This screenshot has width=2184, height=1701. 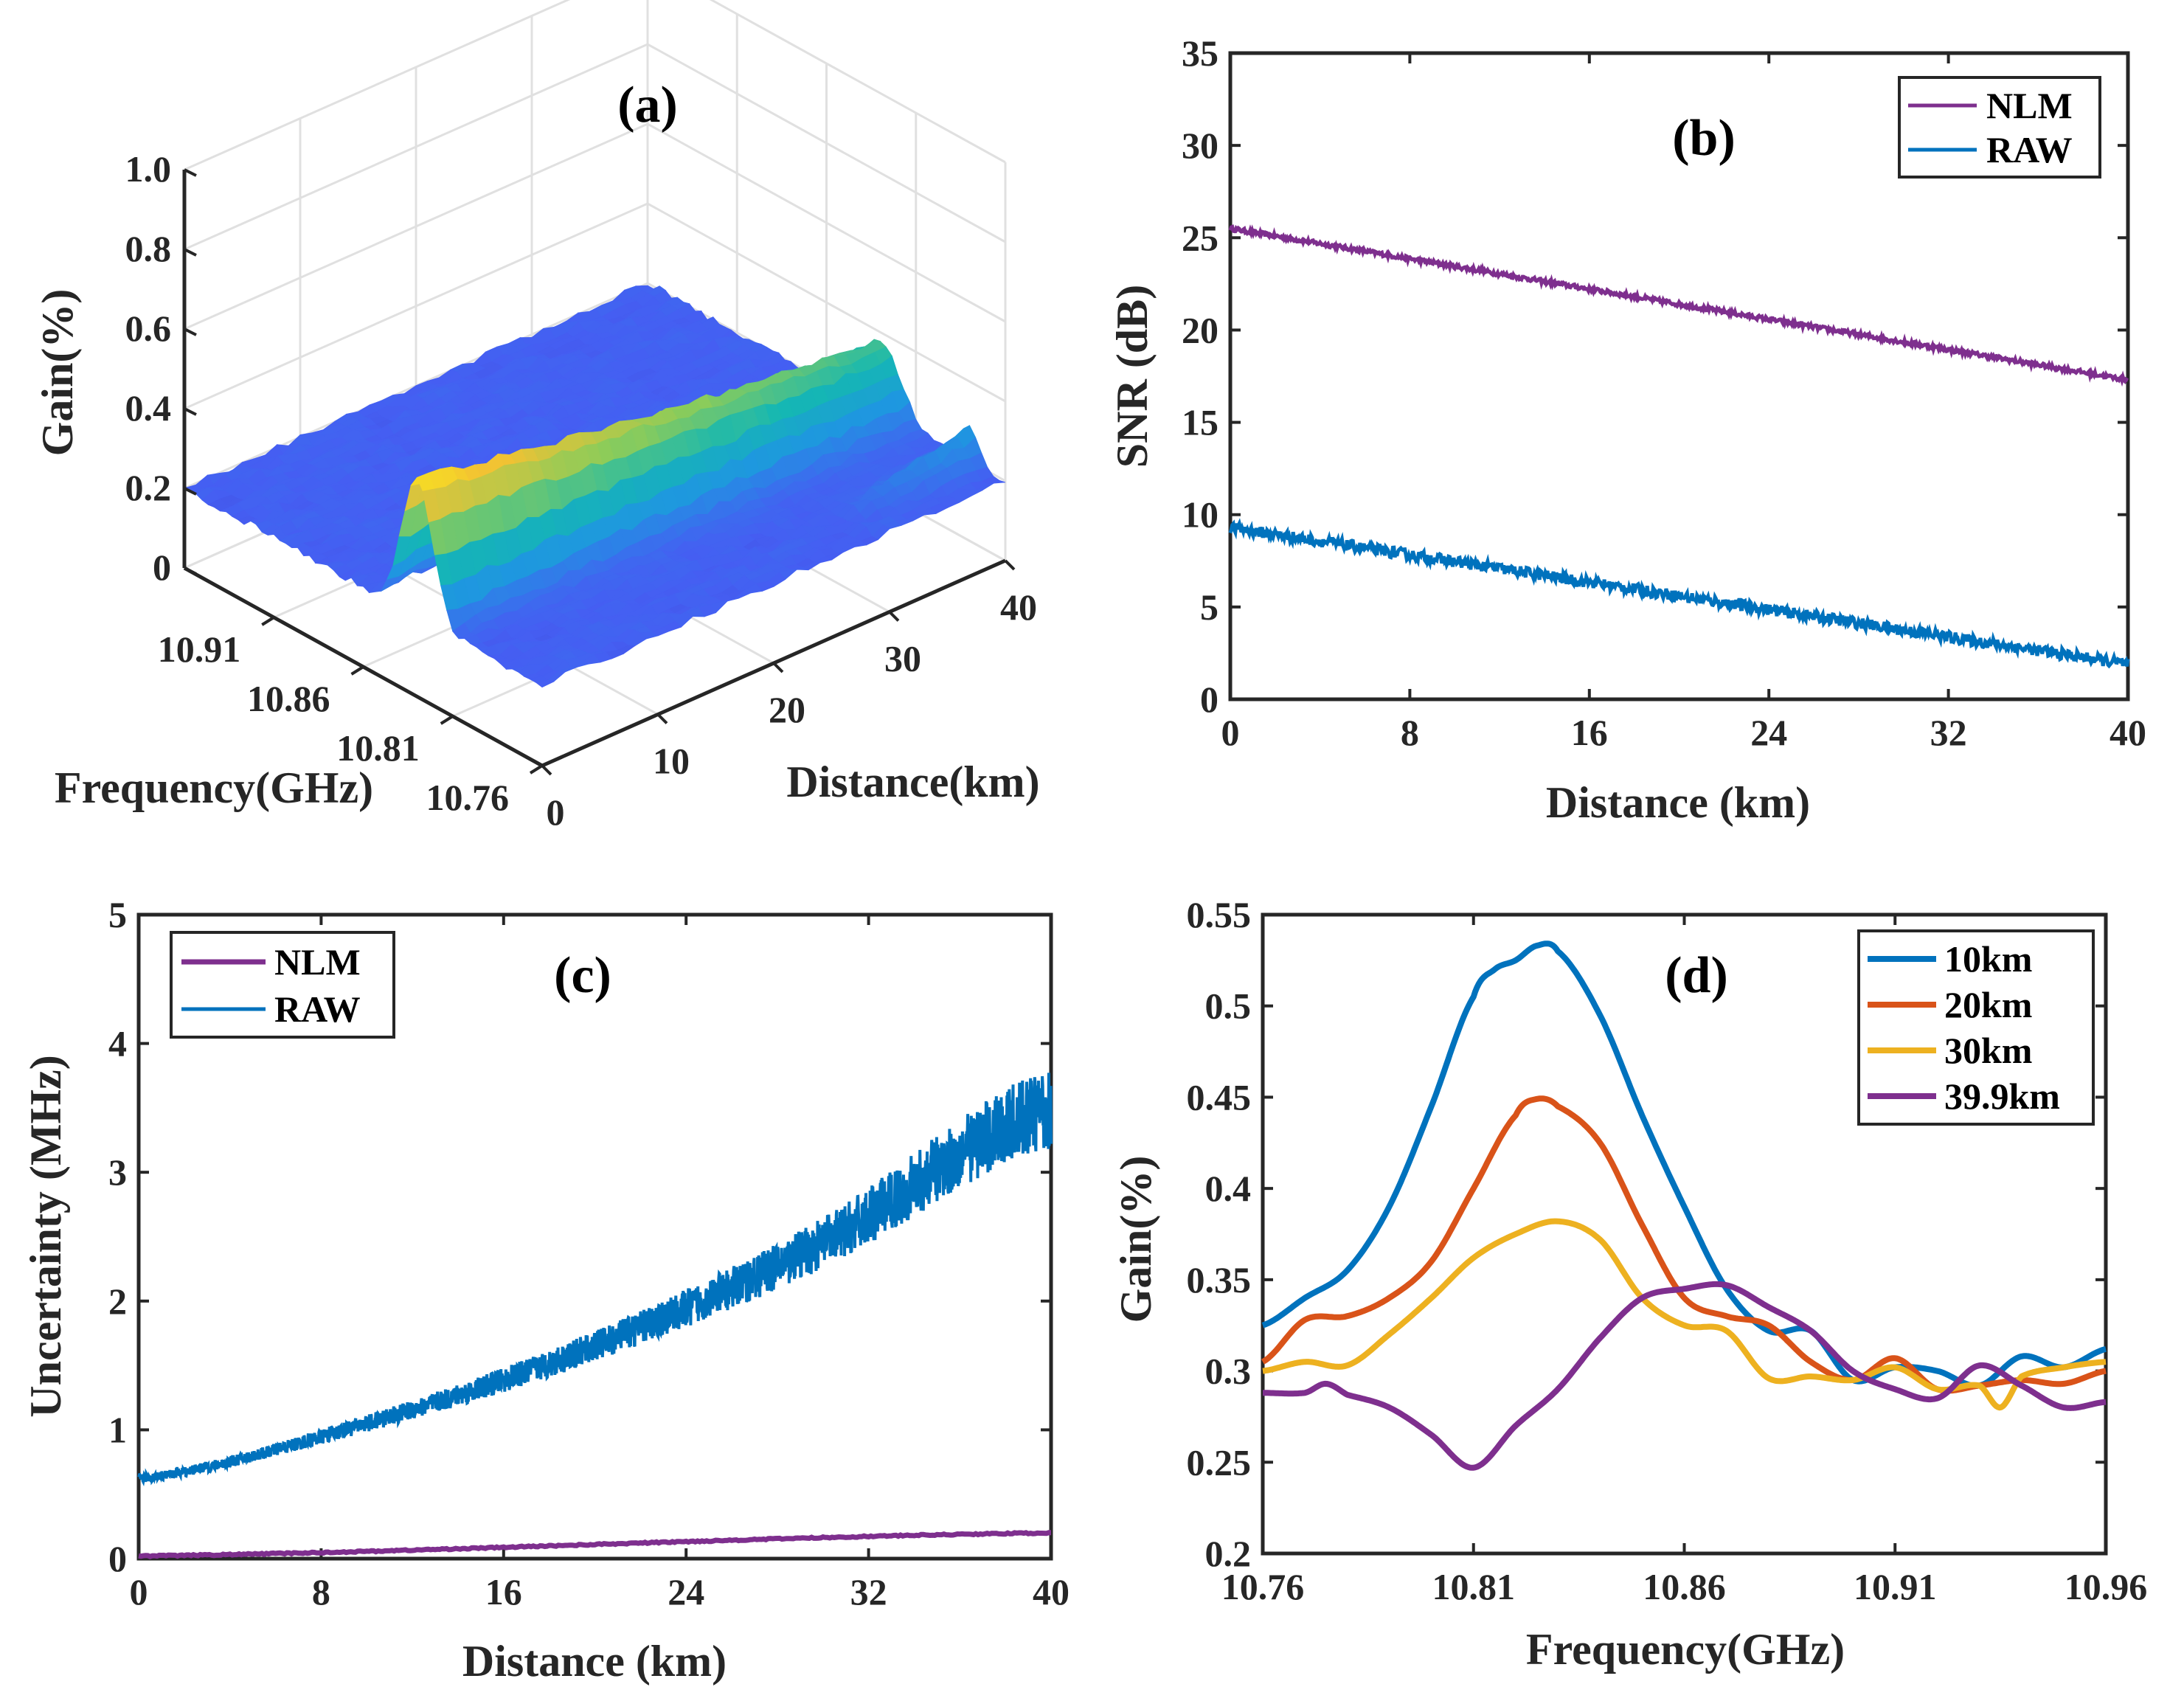 What do you see at coordinates (117, 1044) in the screenshot?
I see `y-tick-label: 4` at bounding box center [117, 1044].